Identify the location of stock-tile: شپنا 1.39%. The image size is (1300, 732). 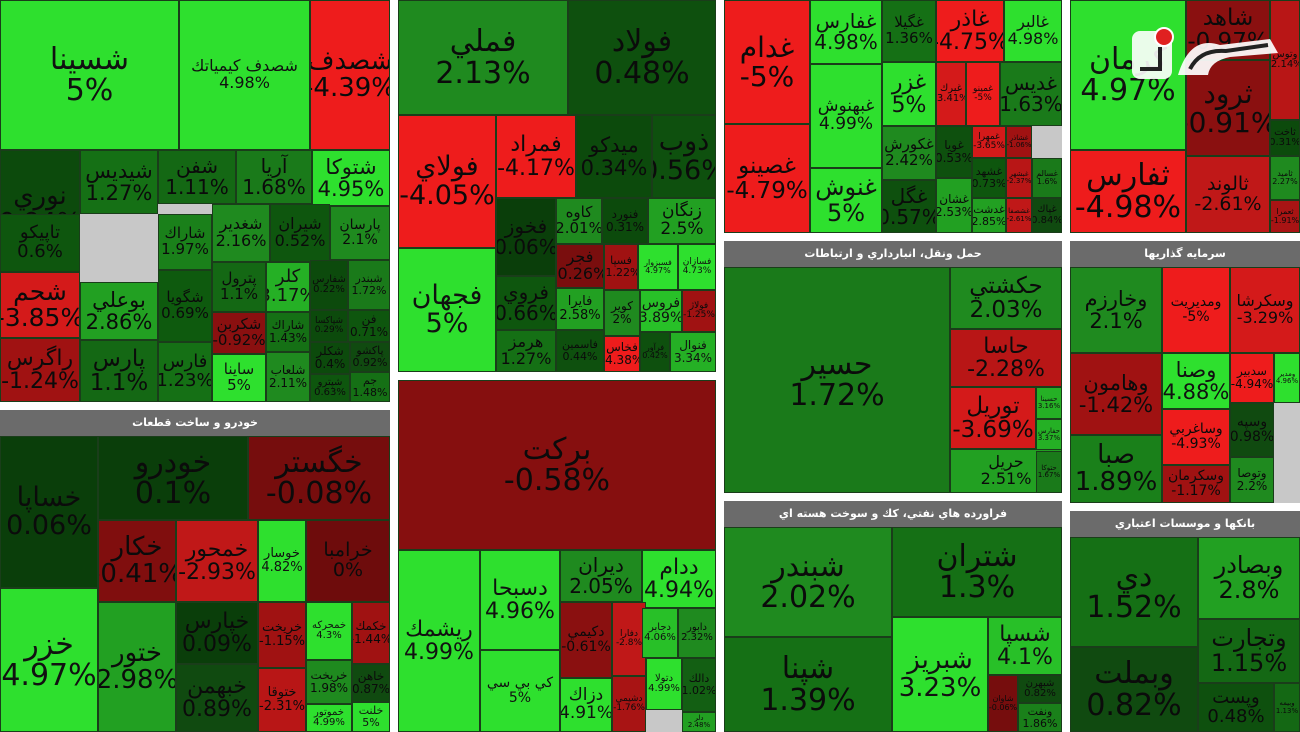
(808, 684).